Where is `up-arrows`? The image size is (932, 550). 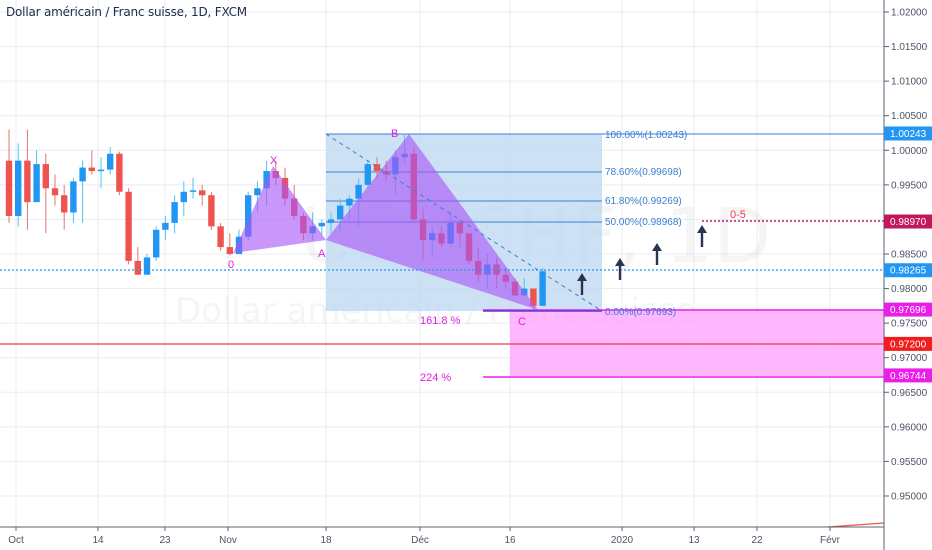
up-arrows is located at coordinates (642, 260).